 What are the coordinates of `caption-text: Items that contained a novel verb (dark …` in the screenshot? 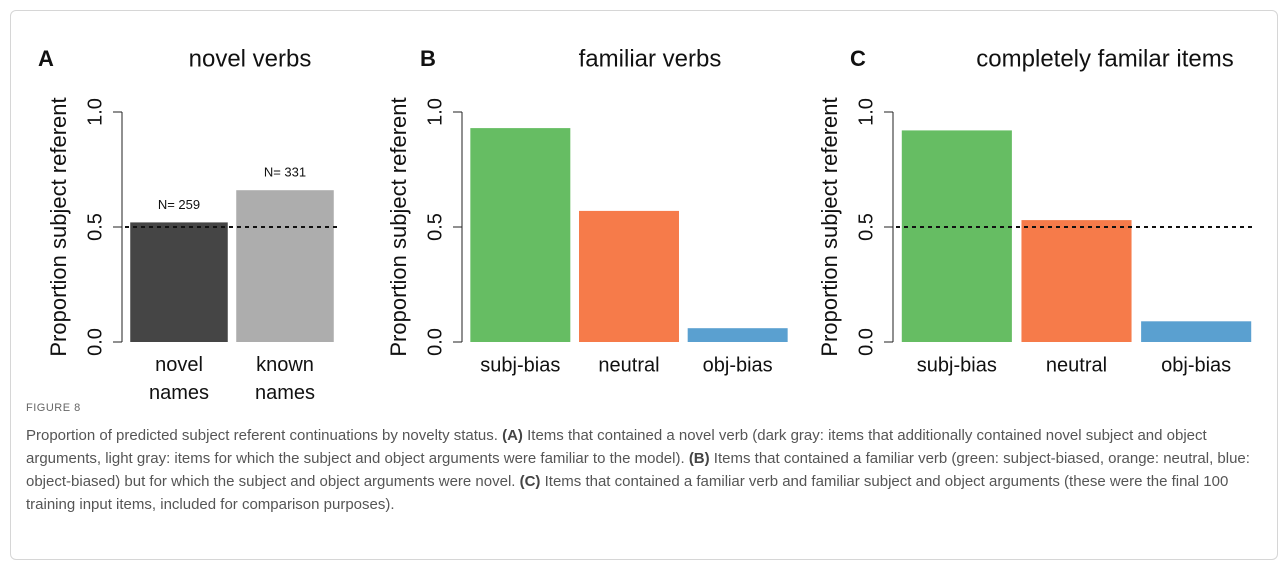 It's located at (616, 447).